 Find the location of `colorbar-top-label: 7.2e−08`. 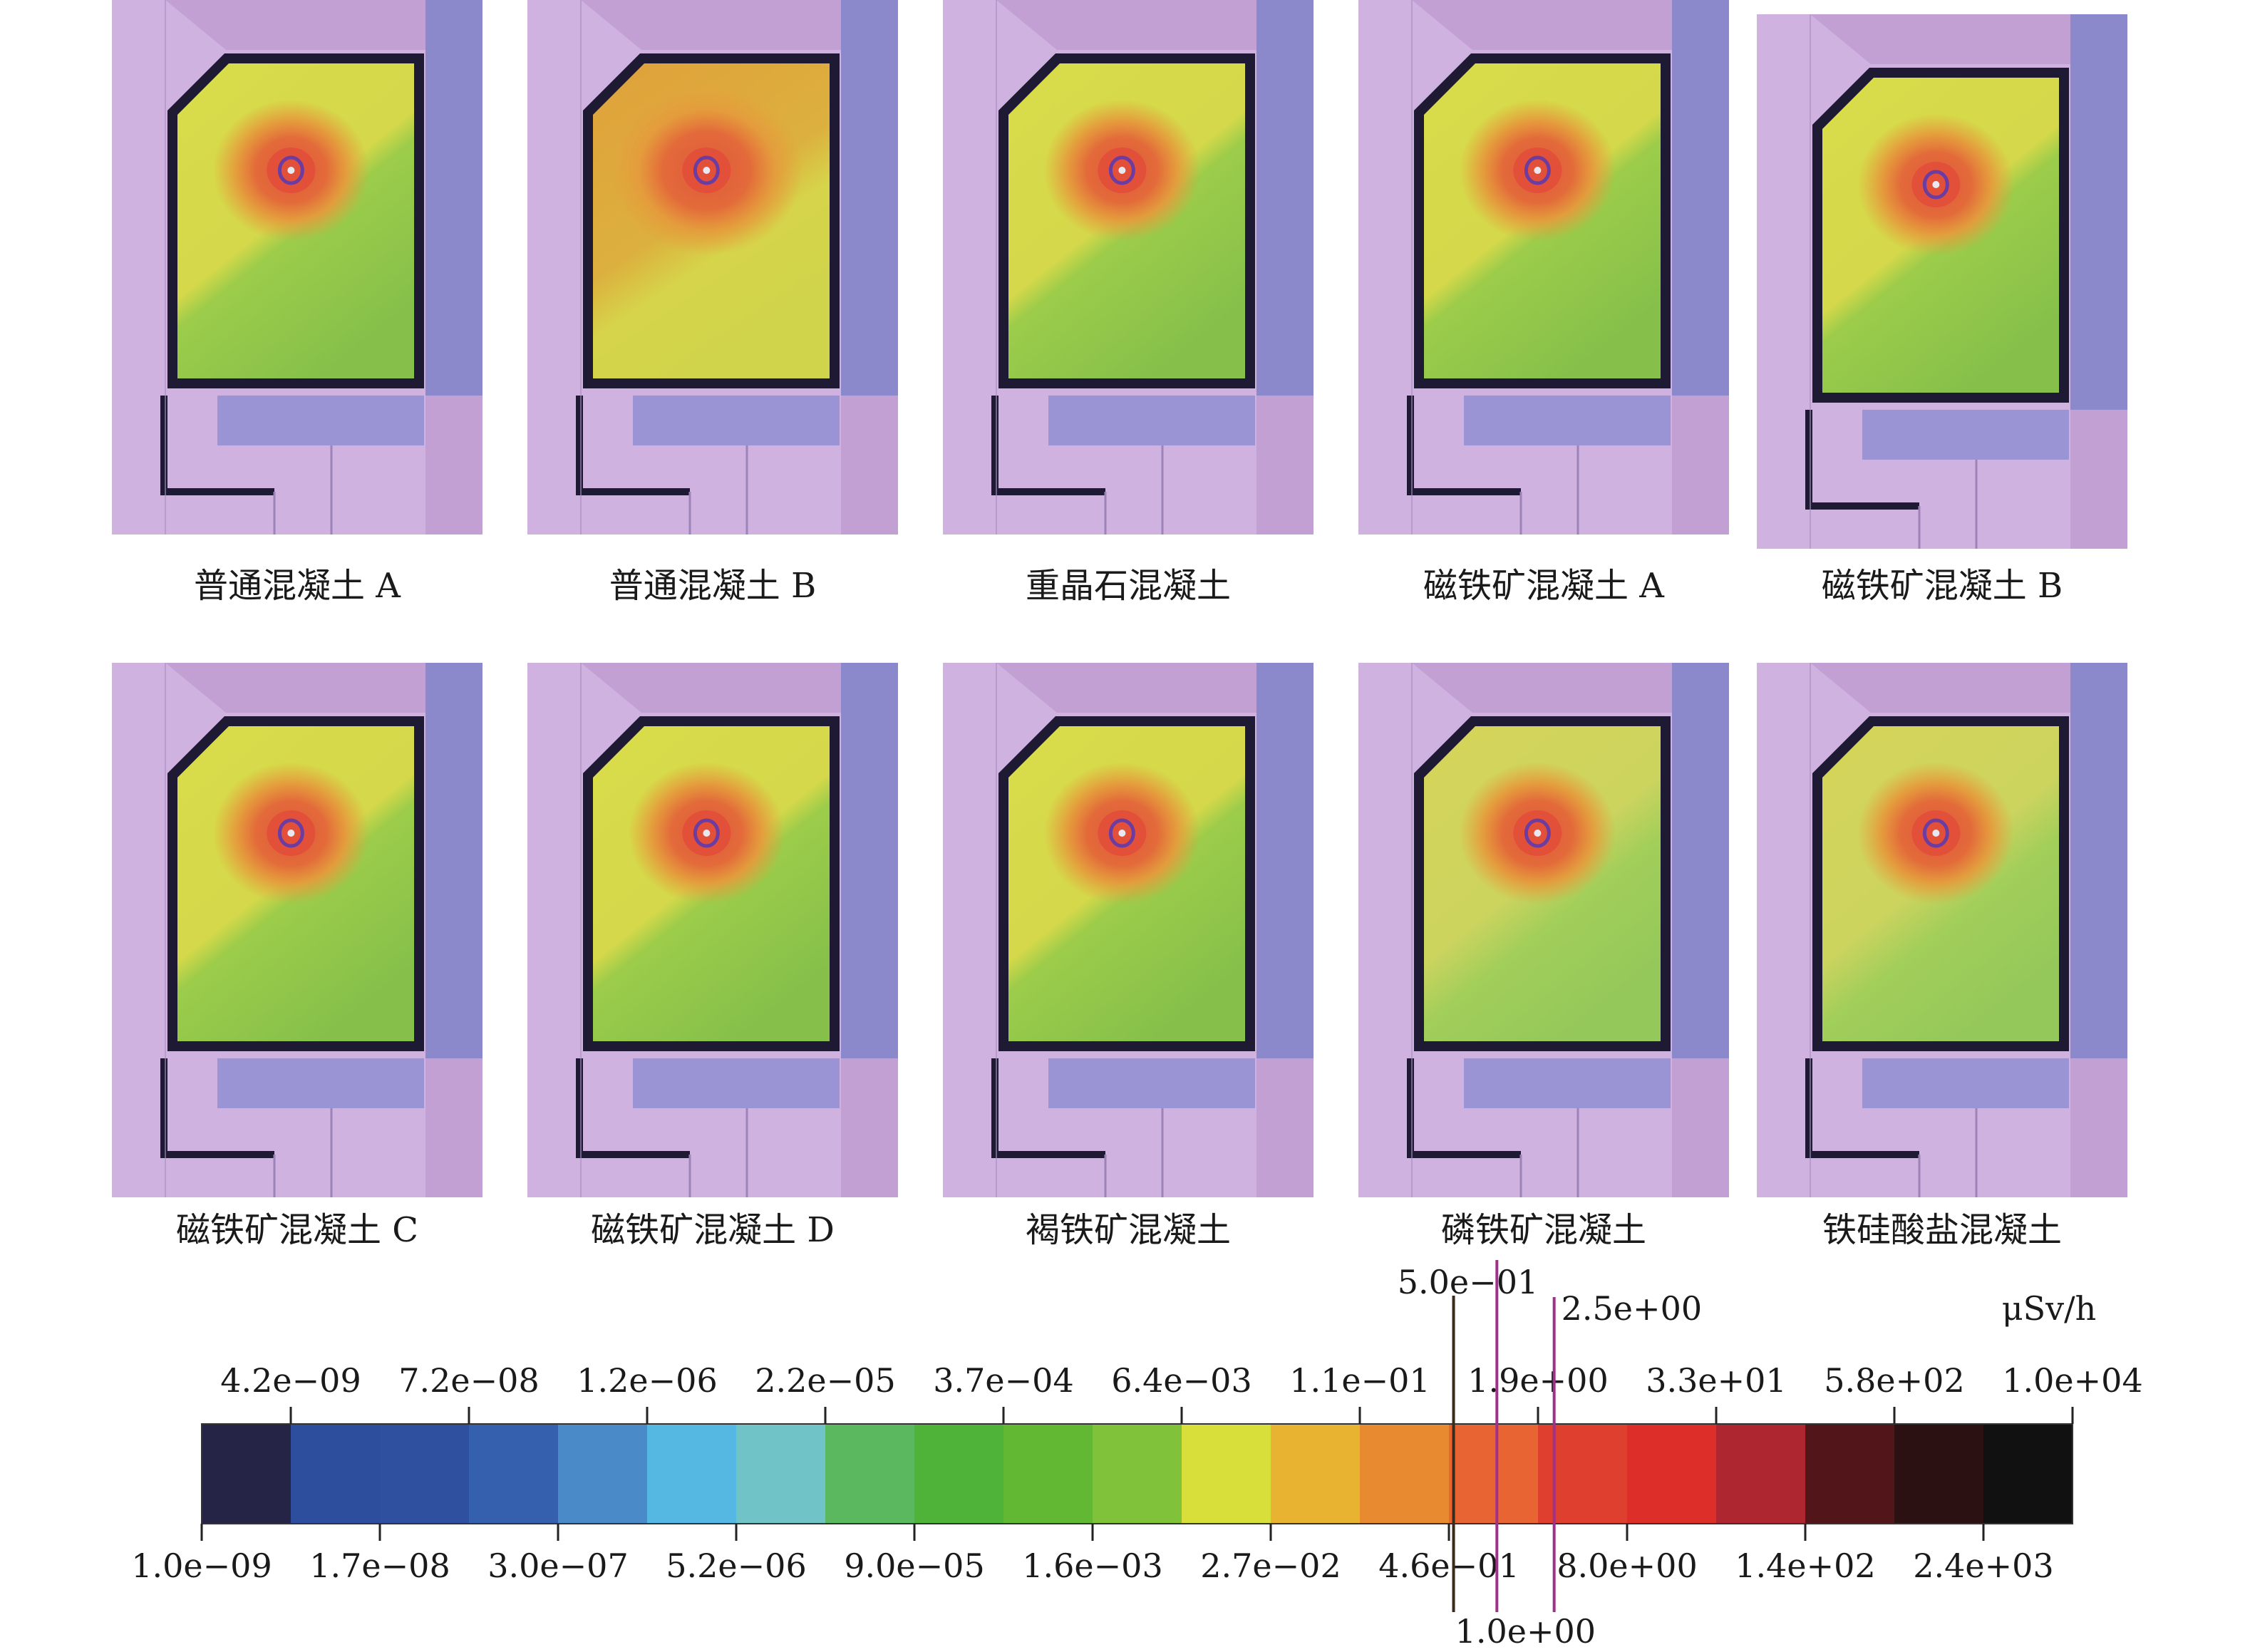

colorbar-top-label: 7.2e−08 is located at coordinates (469, 1380).